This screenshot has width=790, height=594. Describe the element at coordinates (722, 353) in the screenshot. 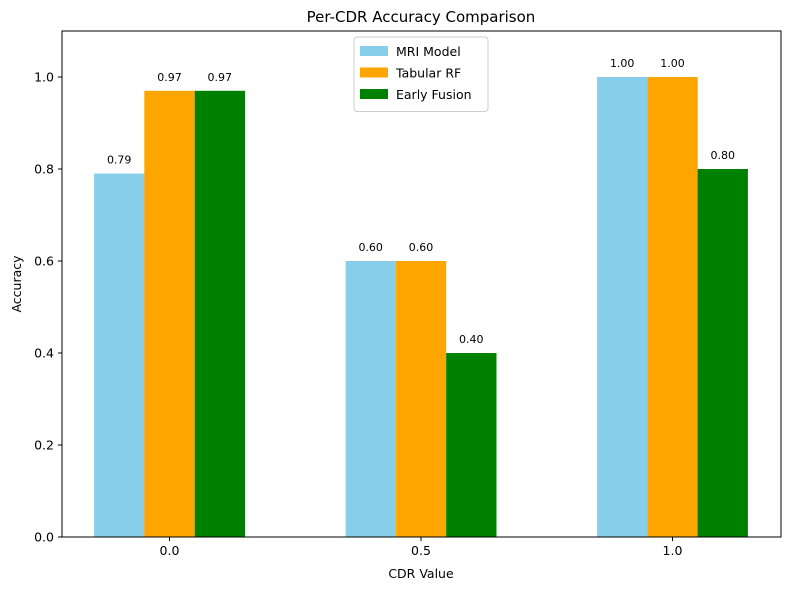

I see `bar-early-fusion-1.0` at that location.